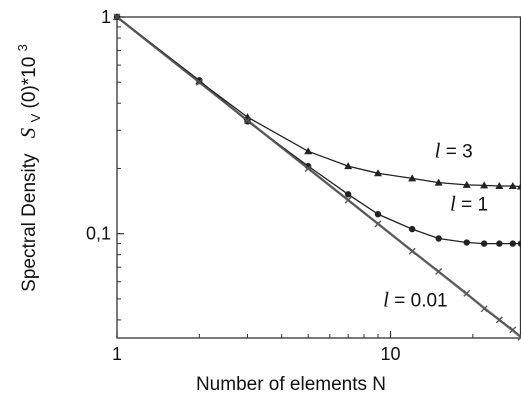  Describe the element at coordinates (308, 150) in the screenshot. I see `series-point-triangle` at that location.